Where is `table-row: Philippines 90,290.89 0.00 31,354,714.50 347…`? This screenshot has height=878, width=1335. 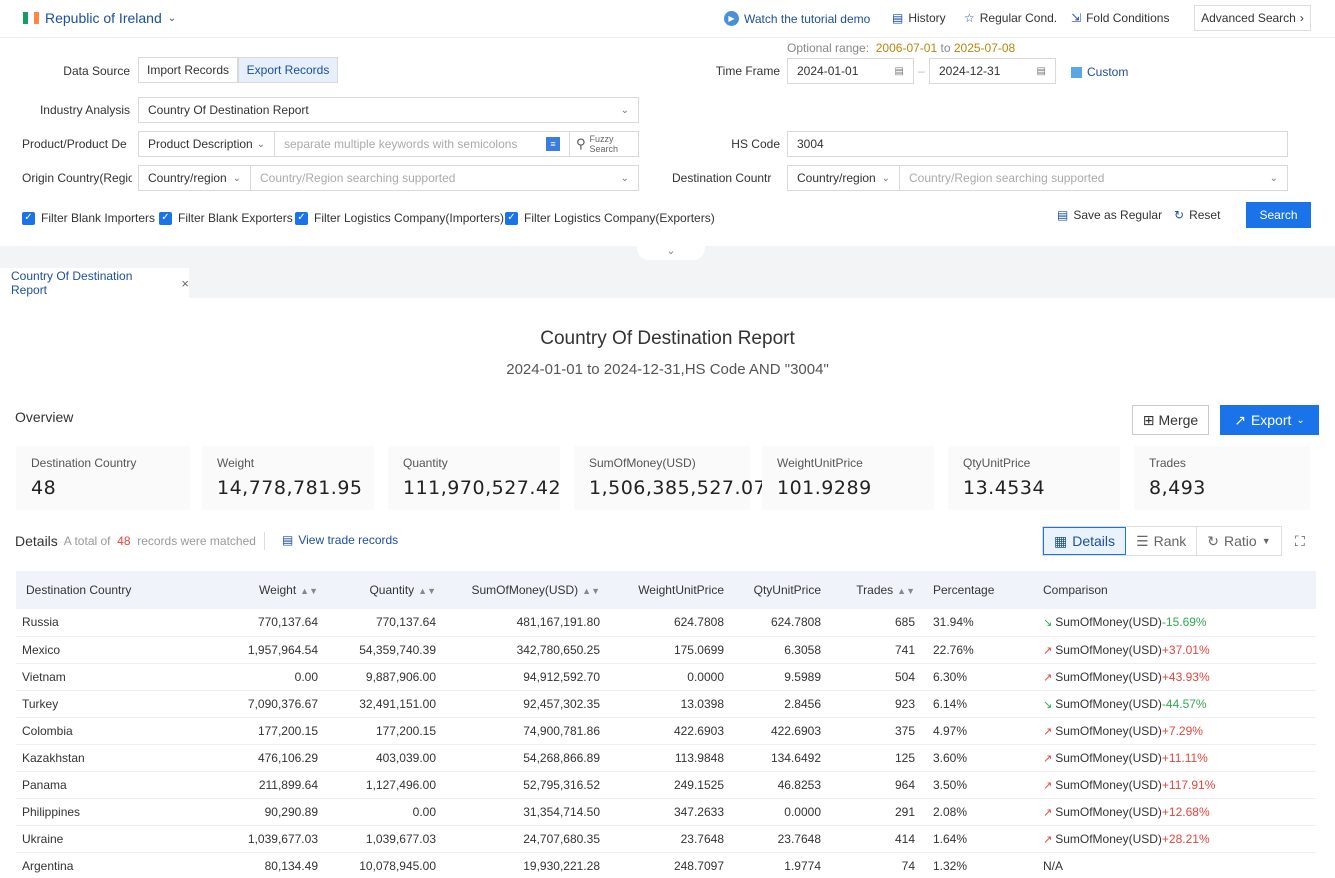 table-row: Philippines 90,290.89 0.00 31,354,714.50 347… is located at coordinates (666, 812).